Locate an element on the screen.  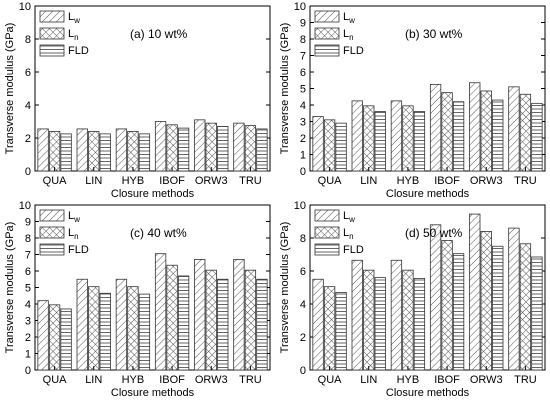
y-tick-label: 1 is located at coordinates (303, 156).